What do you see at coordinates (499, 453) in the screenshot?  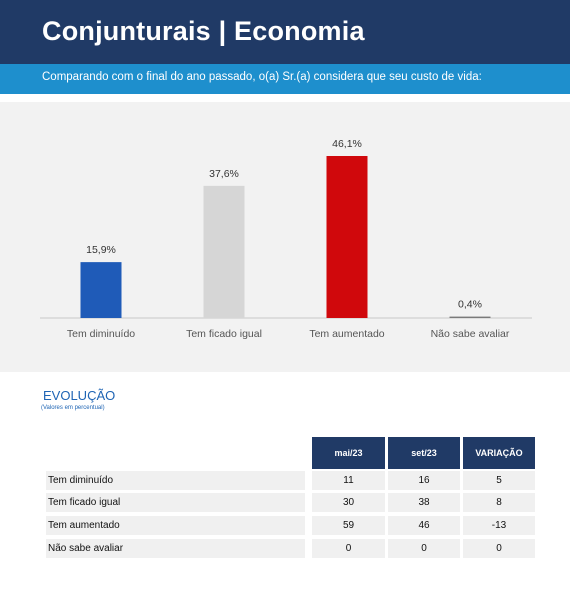 I see `column-header-variation: VARIAÇÃO` at bounding box center [499, 453].